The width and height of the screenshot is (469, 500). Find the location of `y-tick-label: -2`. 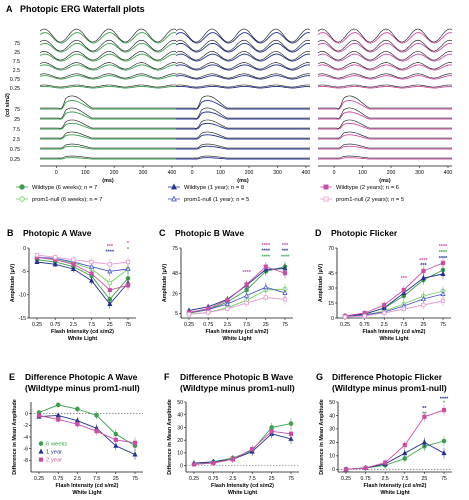

y-tick-label: -2 is located at coordinates (25, 426).